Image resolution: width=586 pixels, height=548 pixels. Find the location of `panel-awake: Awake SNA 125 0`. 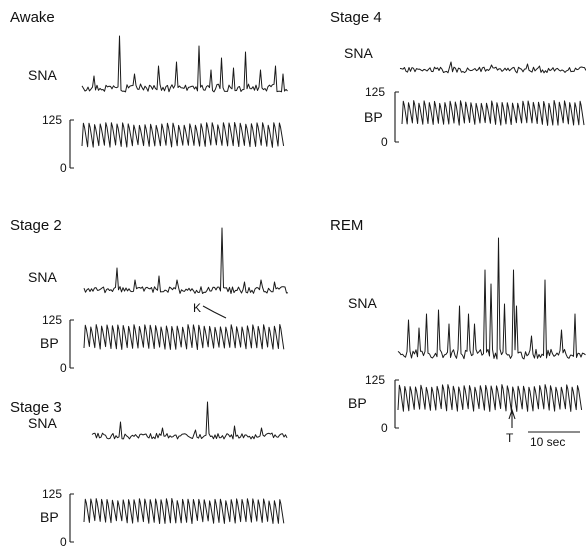

panel-awake: Awake SNA 125 0 is located at coordinates (149, 92).